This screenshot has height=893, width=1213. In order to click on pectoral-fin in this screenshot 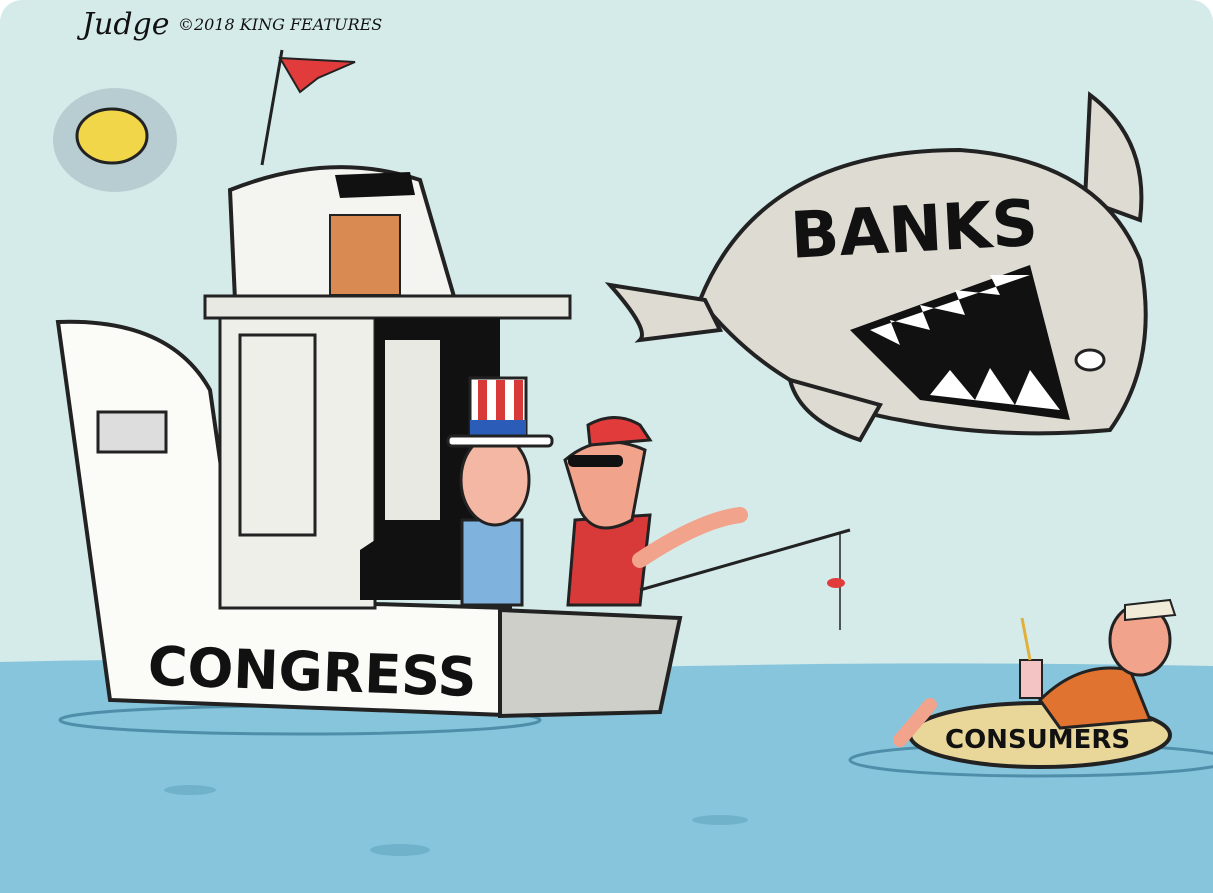, I will do `click(835, 410)`.